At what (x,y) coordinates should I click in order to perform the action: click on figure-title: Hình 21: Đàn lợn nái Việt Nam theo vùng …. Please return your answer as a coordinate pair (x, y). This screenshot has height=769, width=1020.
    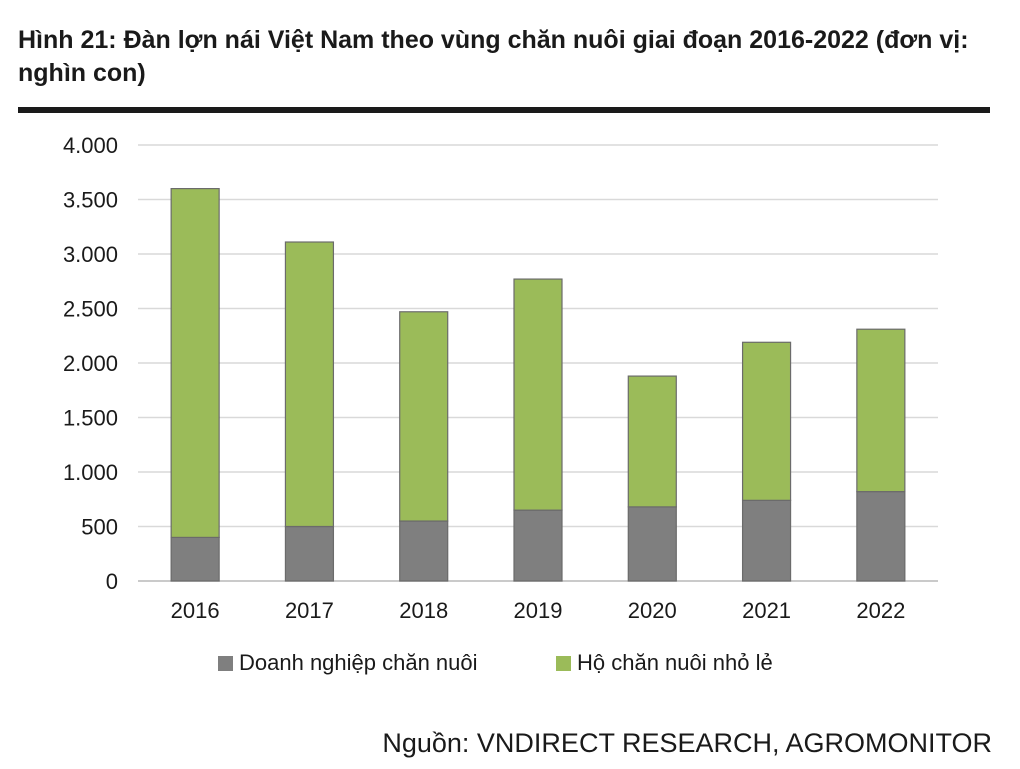
    Looking at the image, I should click on (493, 56).